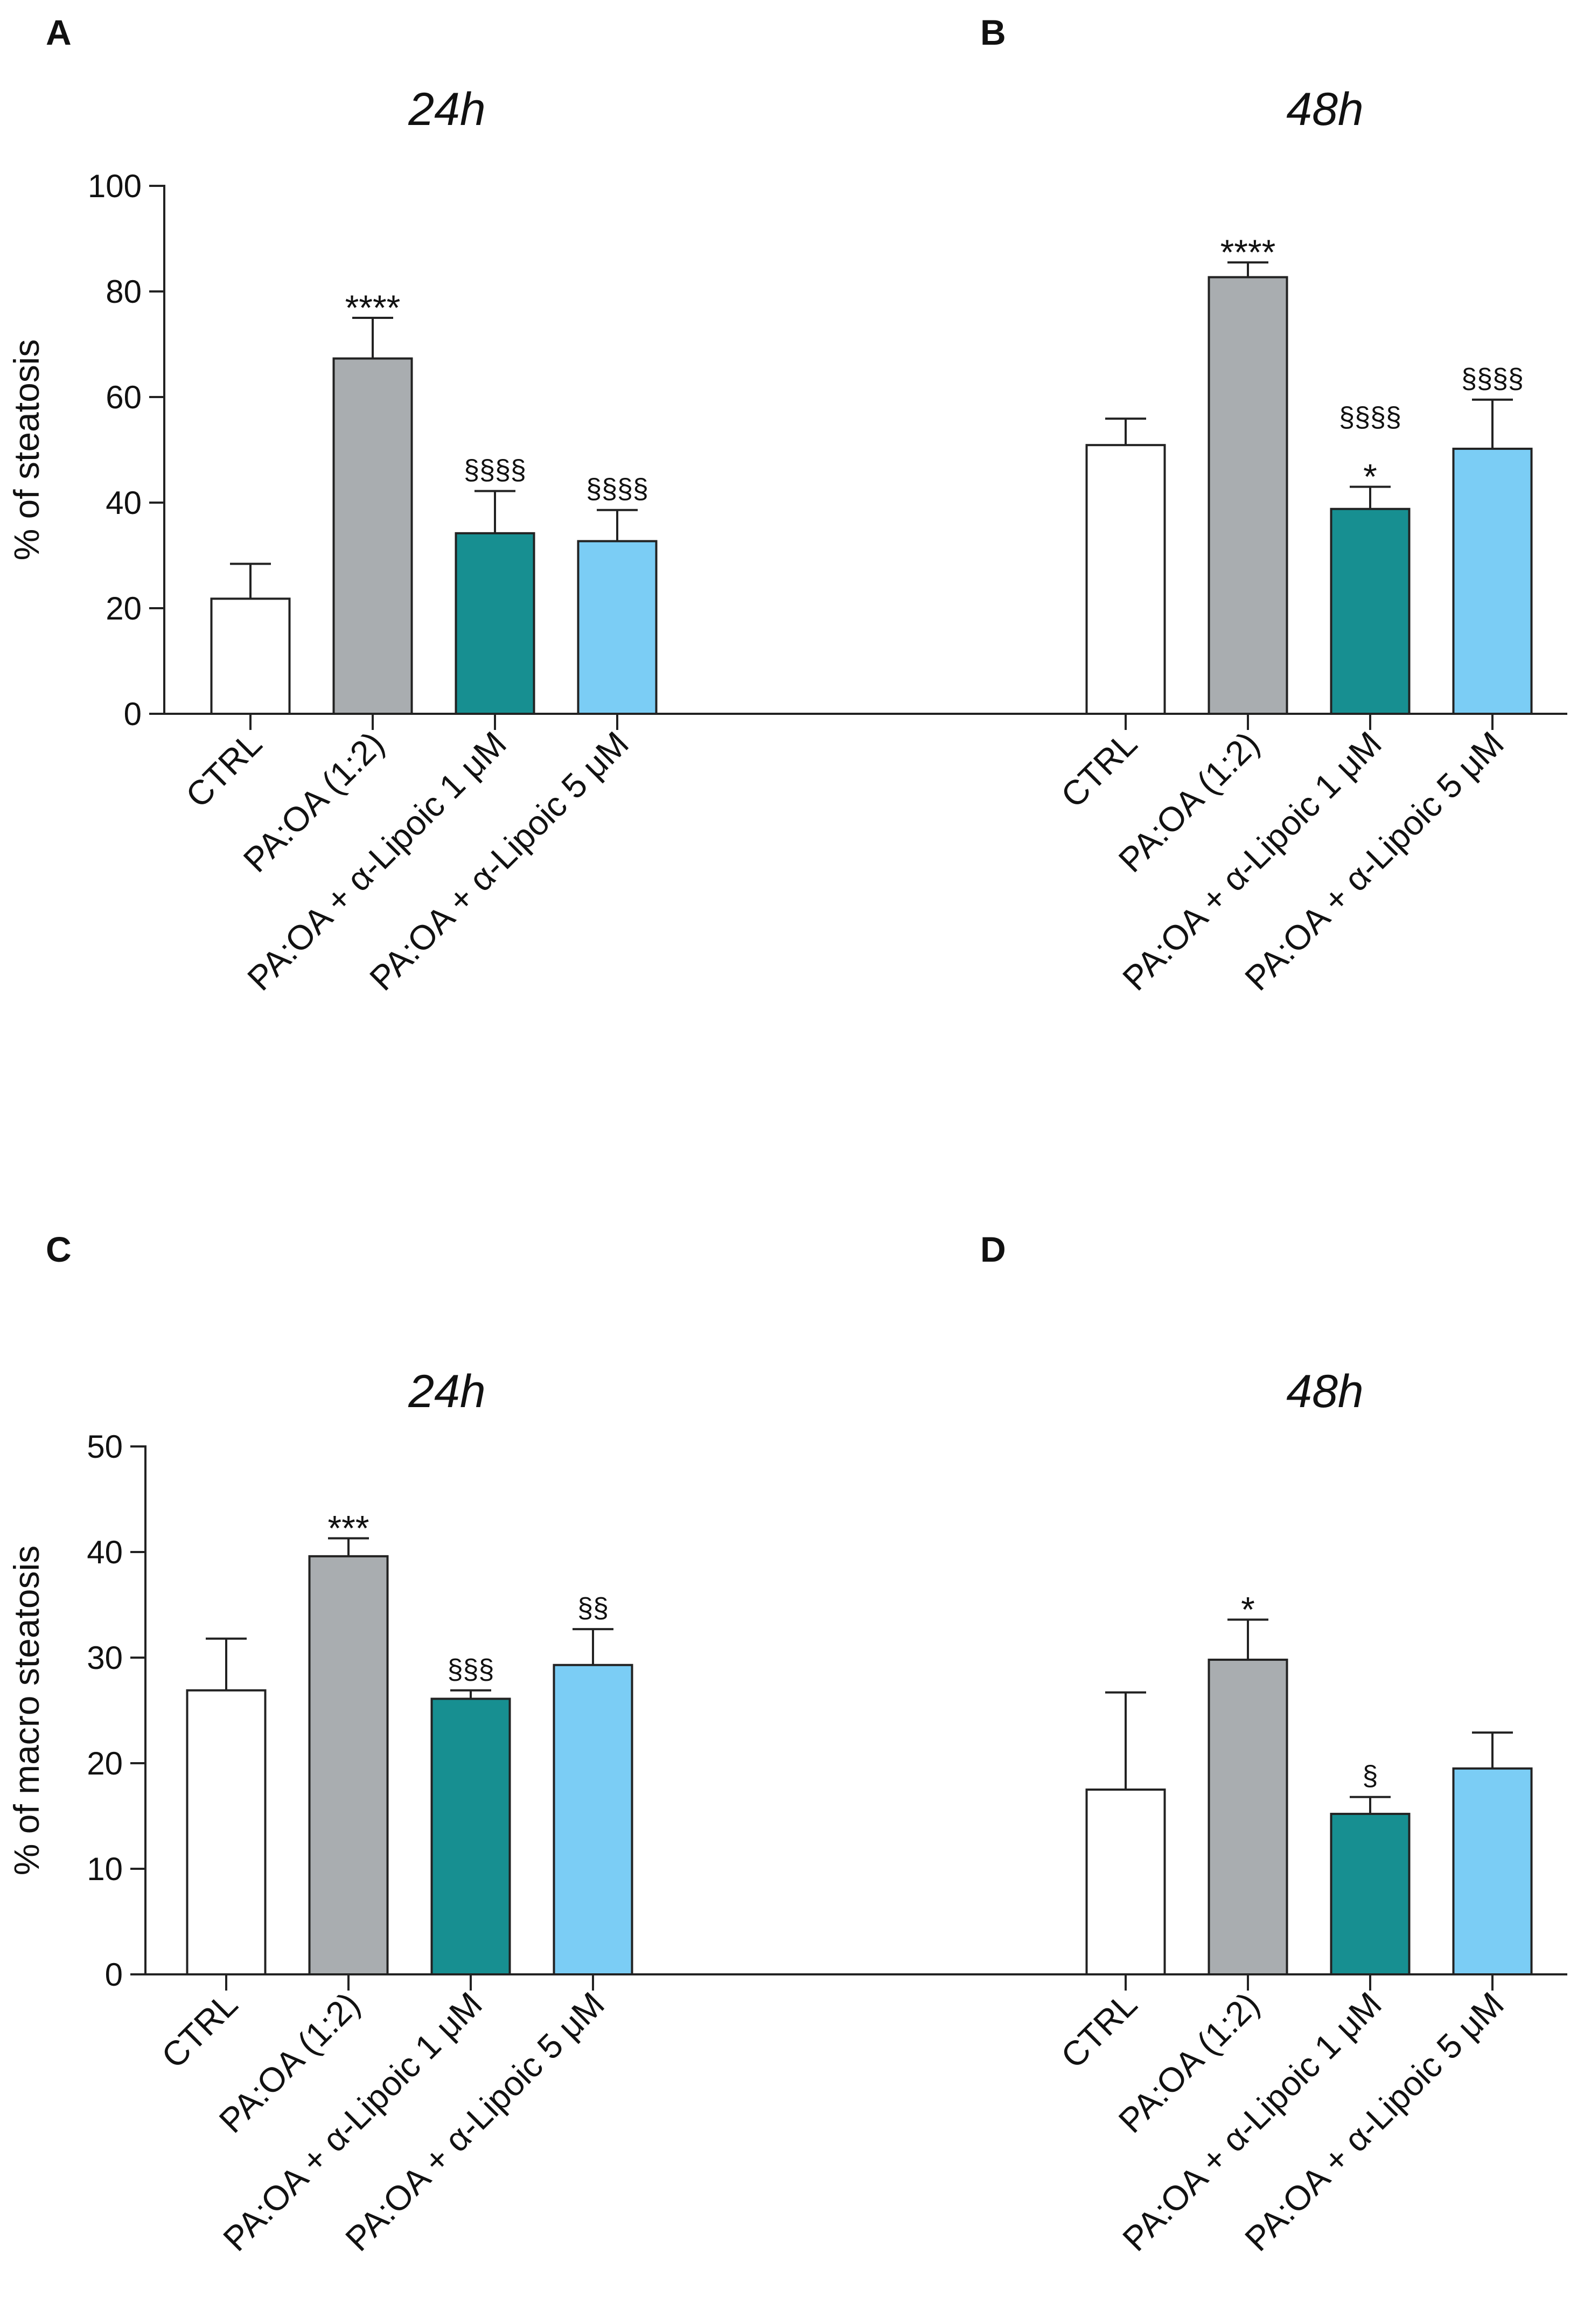  I want to click on significance-mark: §§, so click(593, 1608).